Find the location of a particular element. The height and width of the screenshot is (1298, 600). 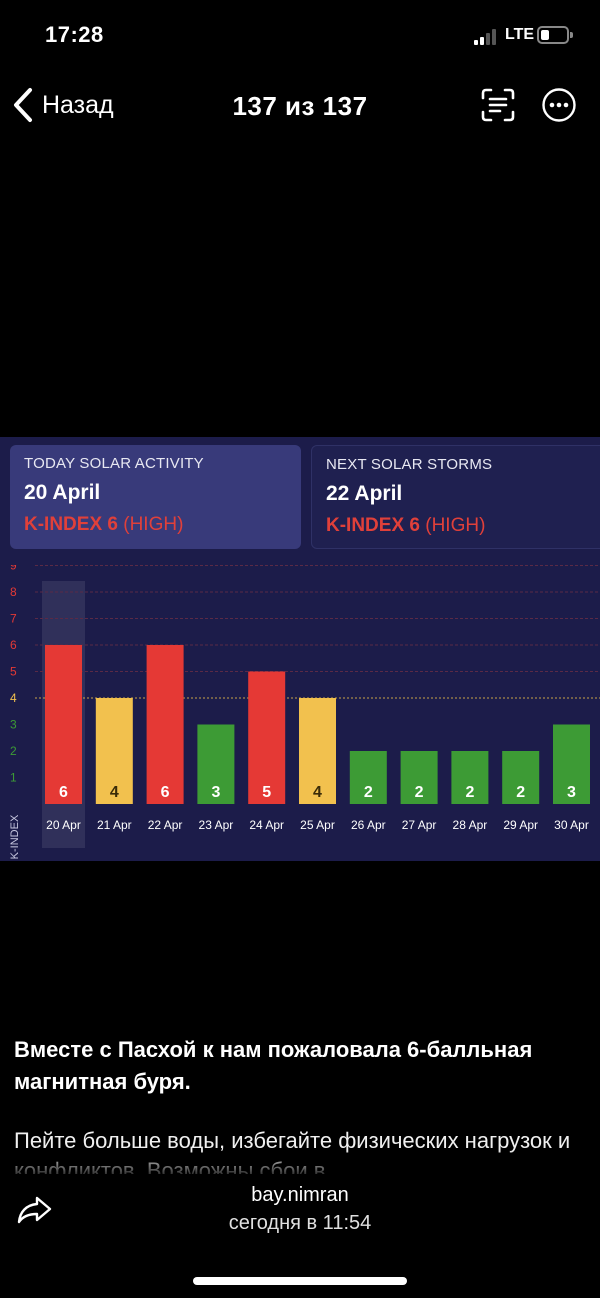

caption-fade is located at coordinates (300, 1168).